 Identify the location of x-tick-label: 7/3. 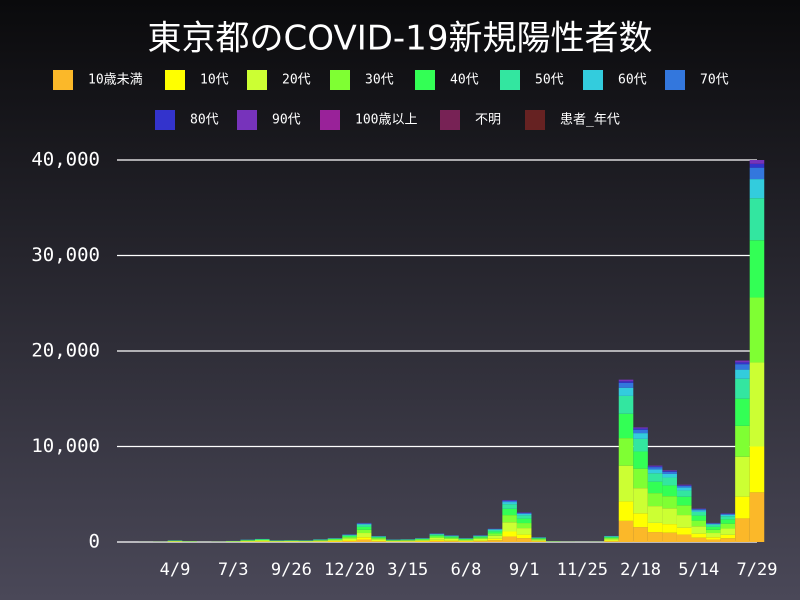
(233, 570).